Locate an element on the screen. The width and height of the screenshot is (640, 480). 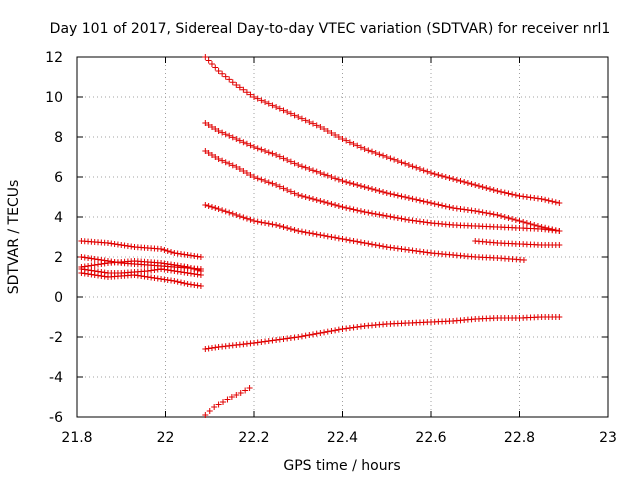
y-tick-label: 4 is located at coordinates (58, 218).